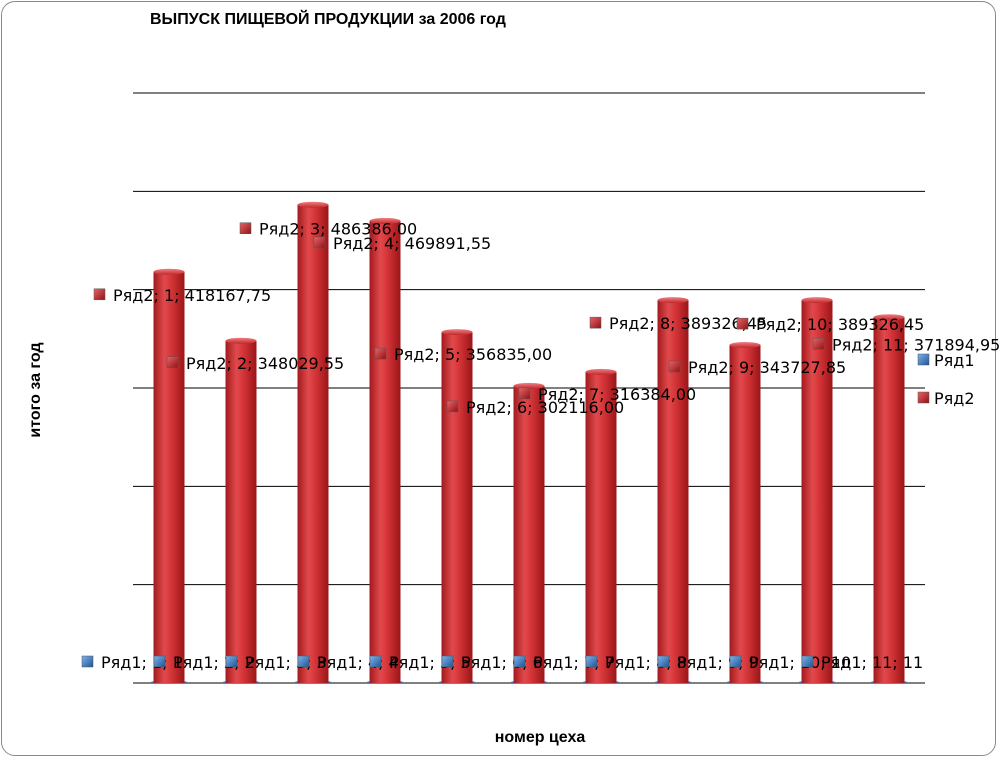 The image size is (999, 759). I want to click on data-label-ryad1: Ряд1; 3; 3, so click(286, 662).